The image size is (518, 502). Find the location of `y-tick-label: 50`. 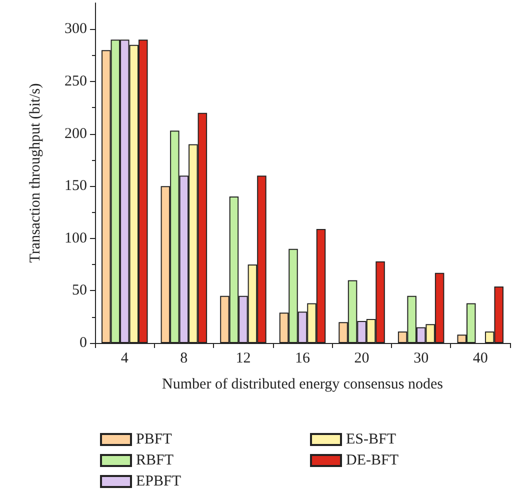

y-tick-label: 50 is located at coordinates (79, 290).